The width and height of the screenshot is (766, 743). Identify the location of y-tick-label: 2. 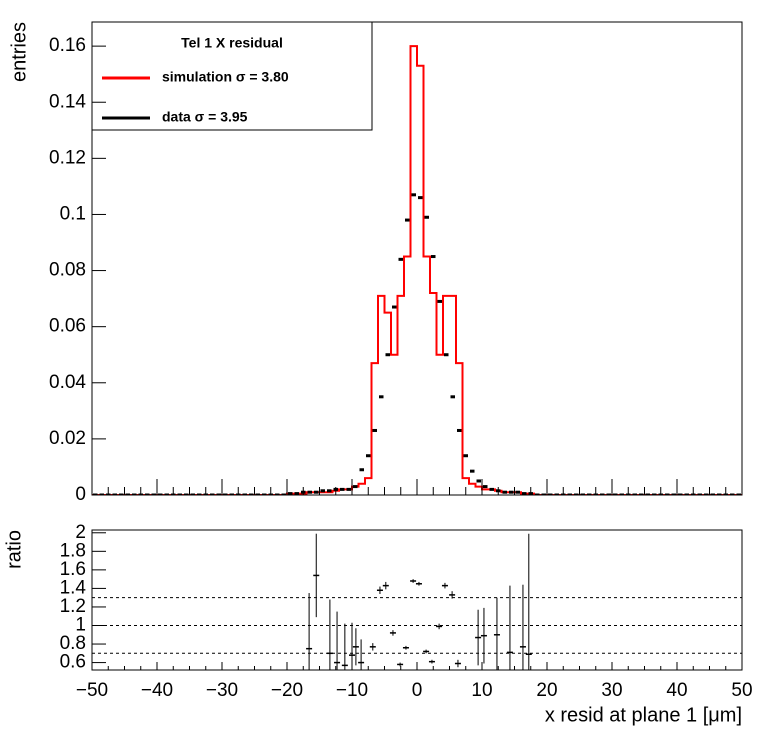
(80, 532).